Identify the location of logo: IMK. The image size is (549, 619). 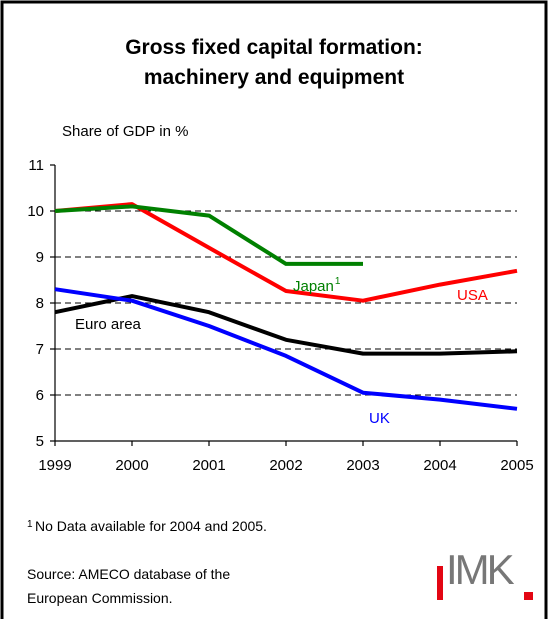
(485, 573).